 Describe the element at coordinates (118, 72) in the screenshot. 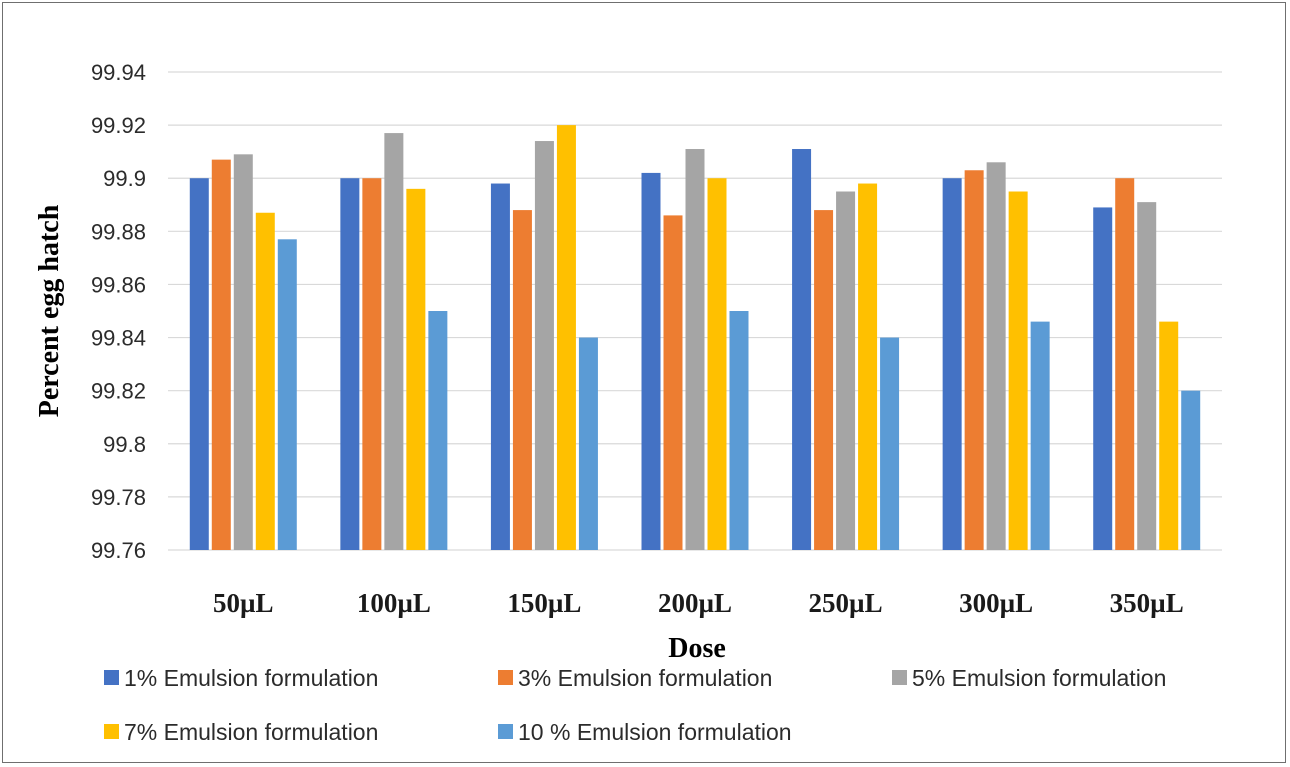

I see `y-tick-label: 99.94` at that location.